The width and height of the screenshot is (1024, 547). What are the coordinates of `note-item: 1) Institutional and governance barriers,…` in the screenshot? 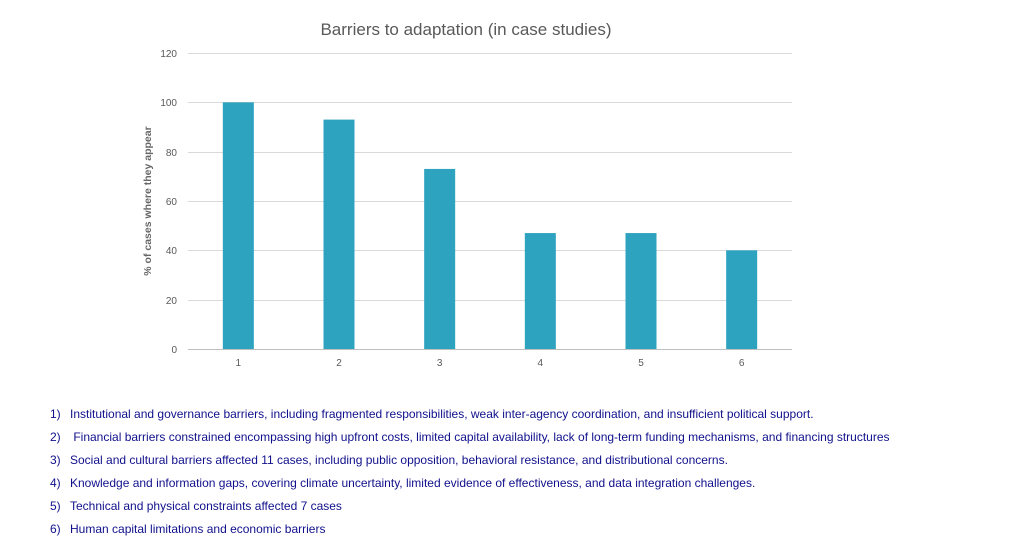 It's located at (470, 414).